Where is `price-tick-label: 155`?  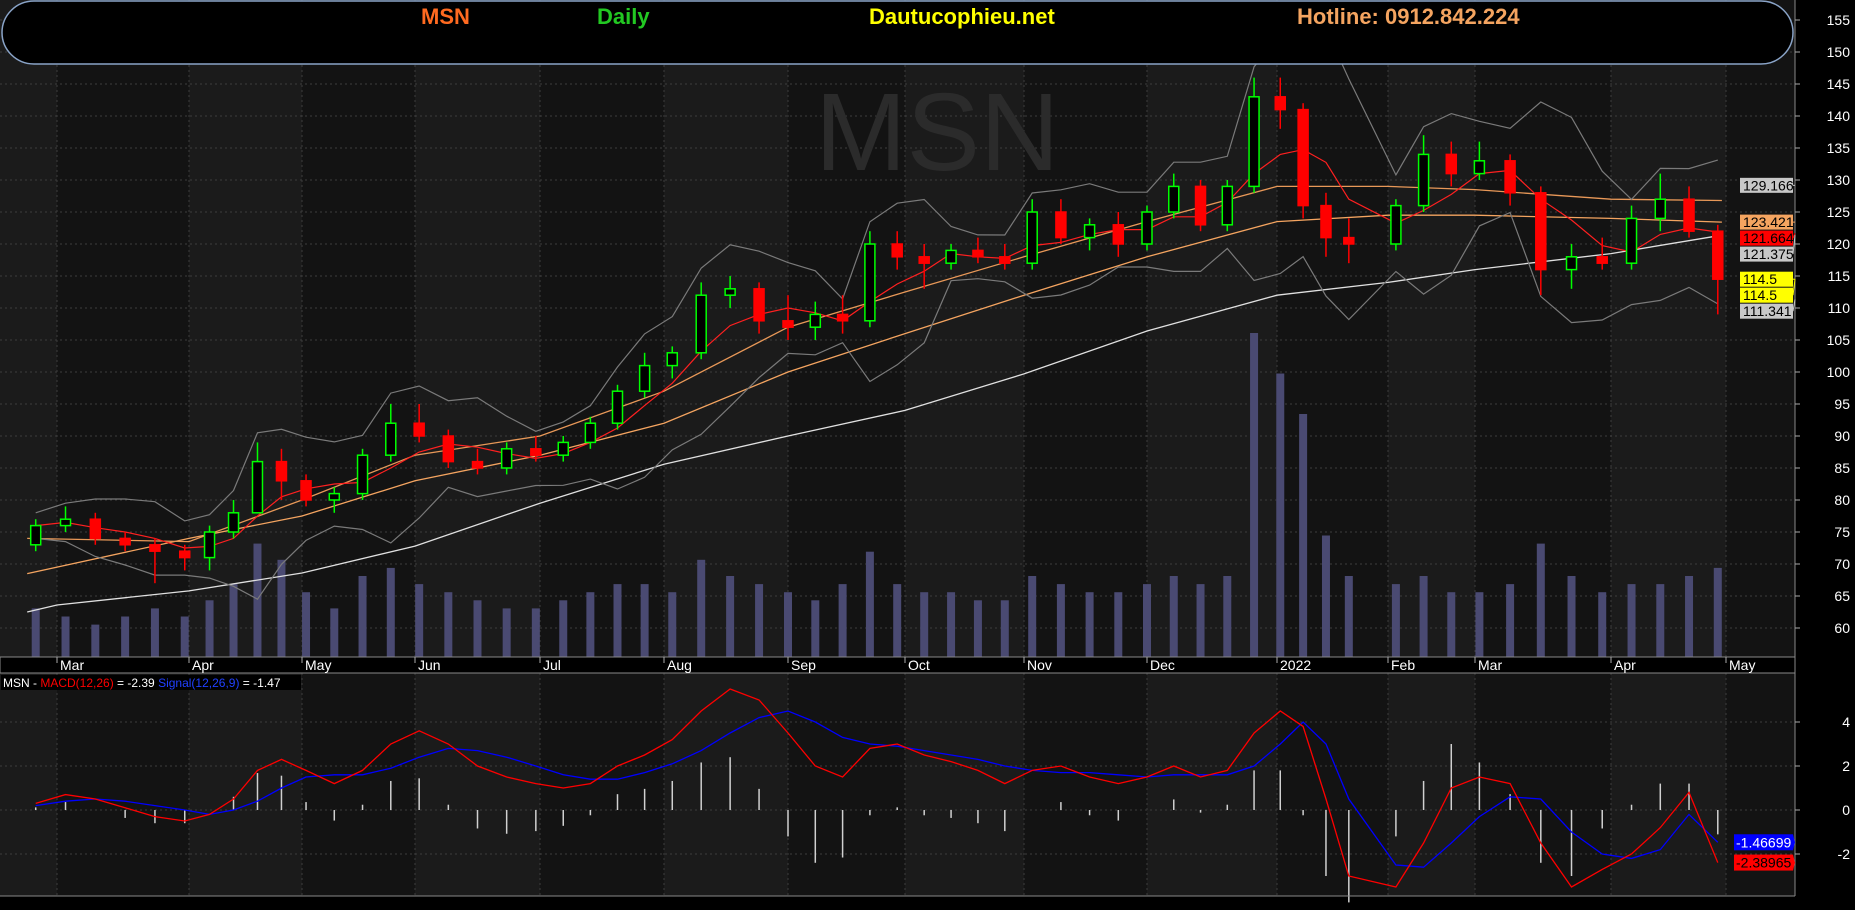
price-tick-label: 155 is located at coordinates (1839, 20).